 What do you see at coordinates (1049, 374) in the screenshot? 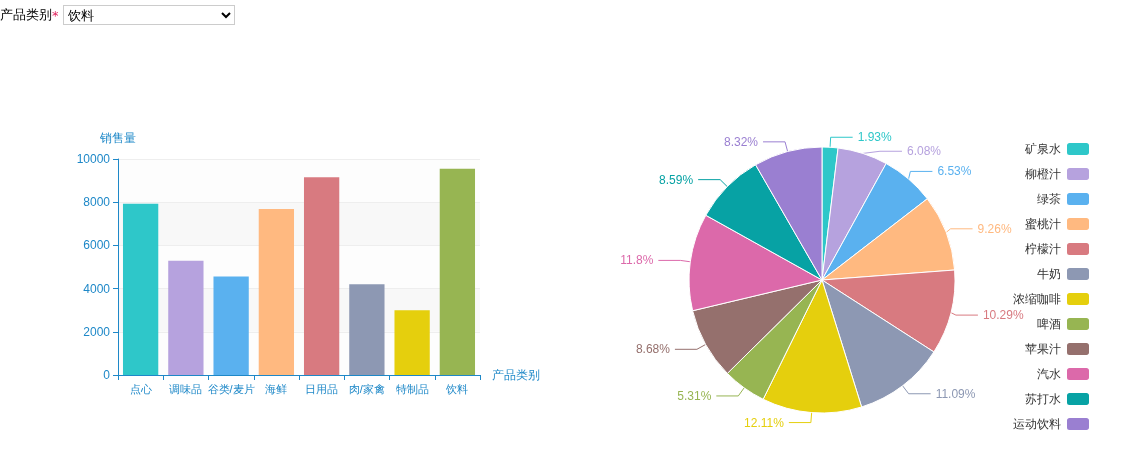
I see `legend-label: 汽水` at bounding box center [1049, 374].